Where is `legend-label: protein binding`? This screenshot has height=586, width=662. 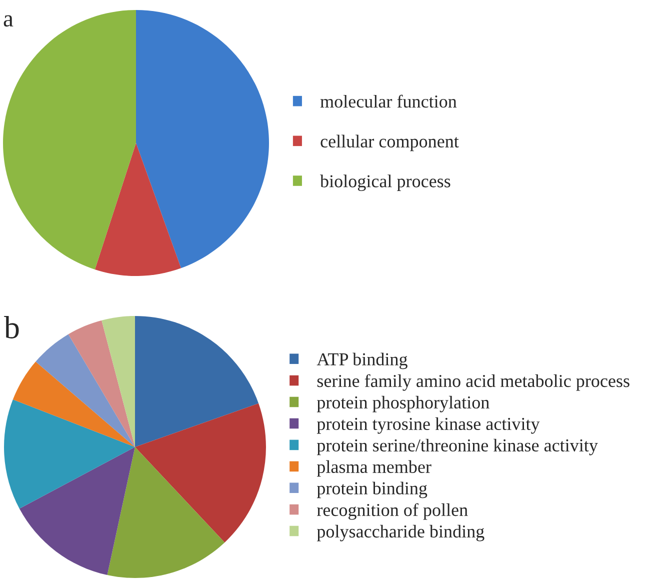 legend-label: protein binding is located at coordinates (372, 490).